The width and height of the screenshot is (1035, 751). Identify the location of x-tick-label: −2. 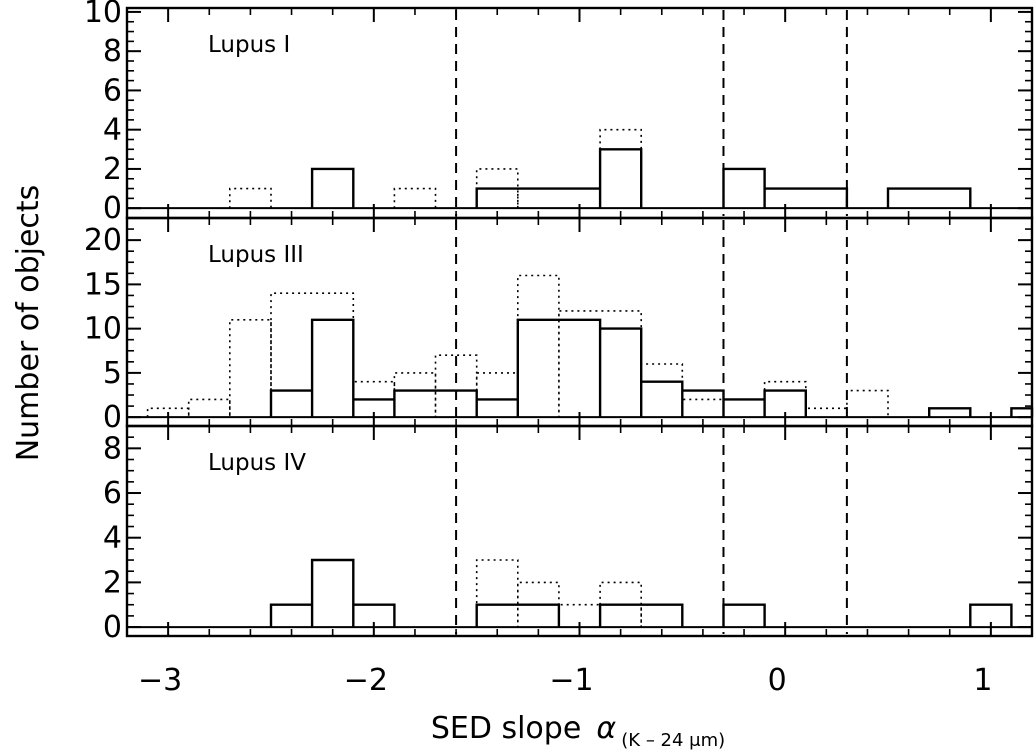
(366, 680).